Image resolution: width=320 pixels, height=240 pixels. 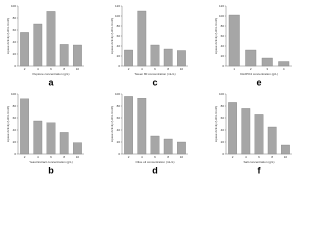 What do you see at coordinates (50, 162) in the screenshot?
I see `x-axis-label: Yeast Extract concentration (g/L)` at bounding box center [50, 162].